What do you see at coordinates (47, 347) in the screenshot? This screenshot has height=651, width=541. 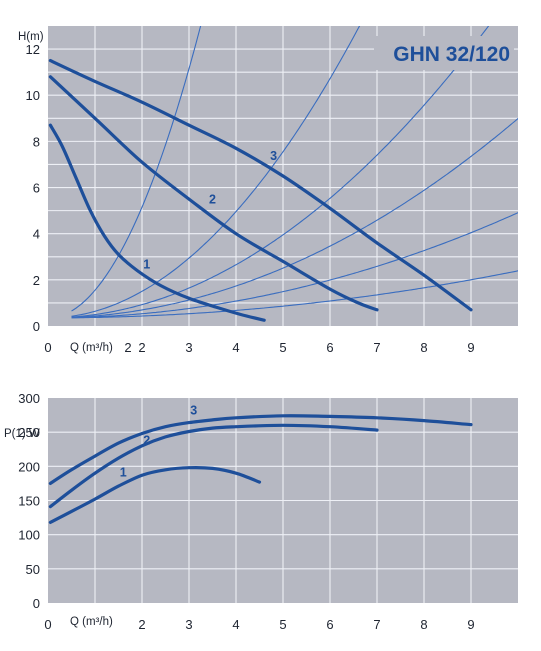 I see `head-x-tick-label: 0` at bounding box center [47, 347].